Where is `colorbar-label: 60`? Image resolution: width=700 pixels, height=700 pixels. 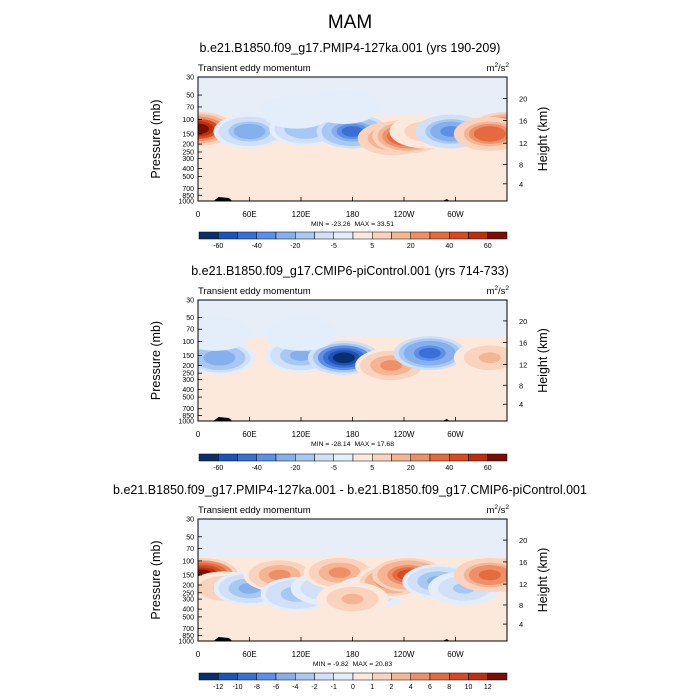
colorbar-label: 60 is located at coordinates (488, 246).